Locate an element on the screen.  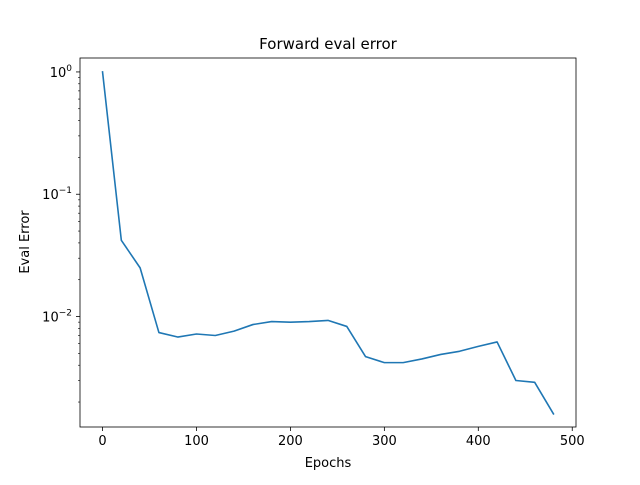
chart-title: Forward eval error is located at coordinates (328, 44).